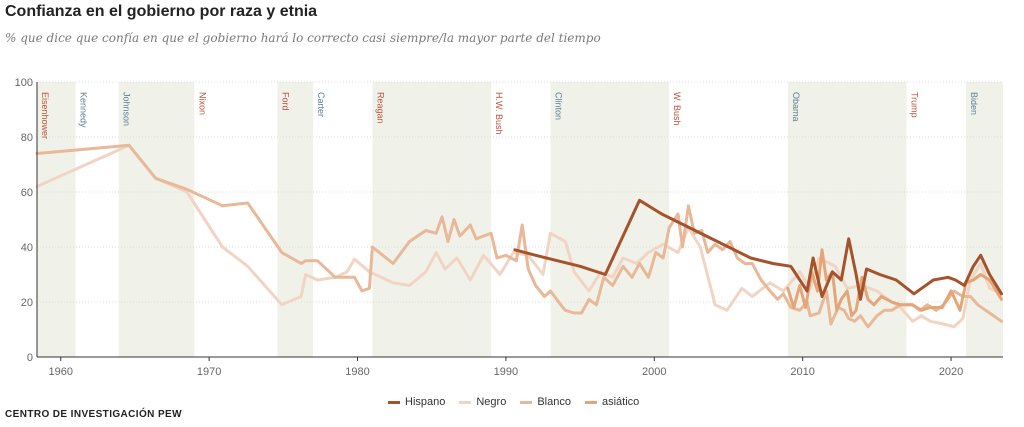 Image resolution: width=1024 pixels, height=427 pixels. What do you see at coordinates (506, 372) in the screenshot?
I see `x-tick-label: 1990` at bounding box center [506, 372].